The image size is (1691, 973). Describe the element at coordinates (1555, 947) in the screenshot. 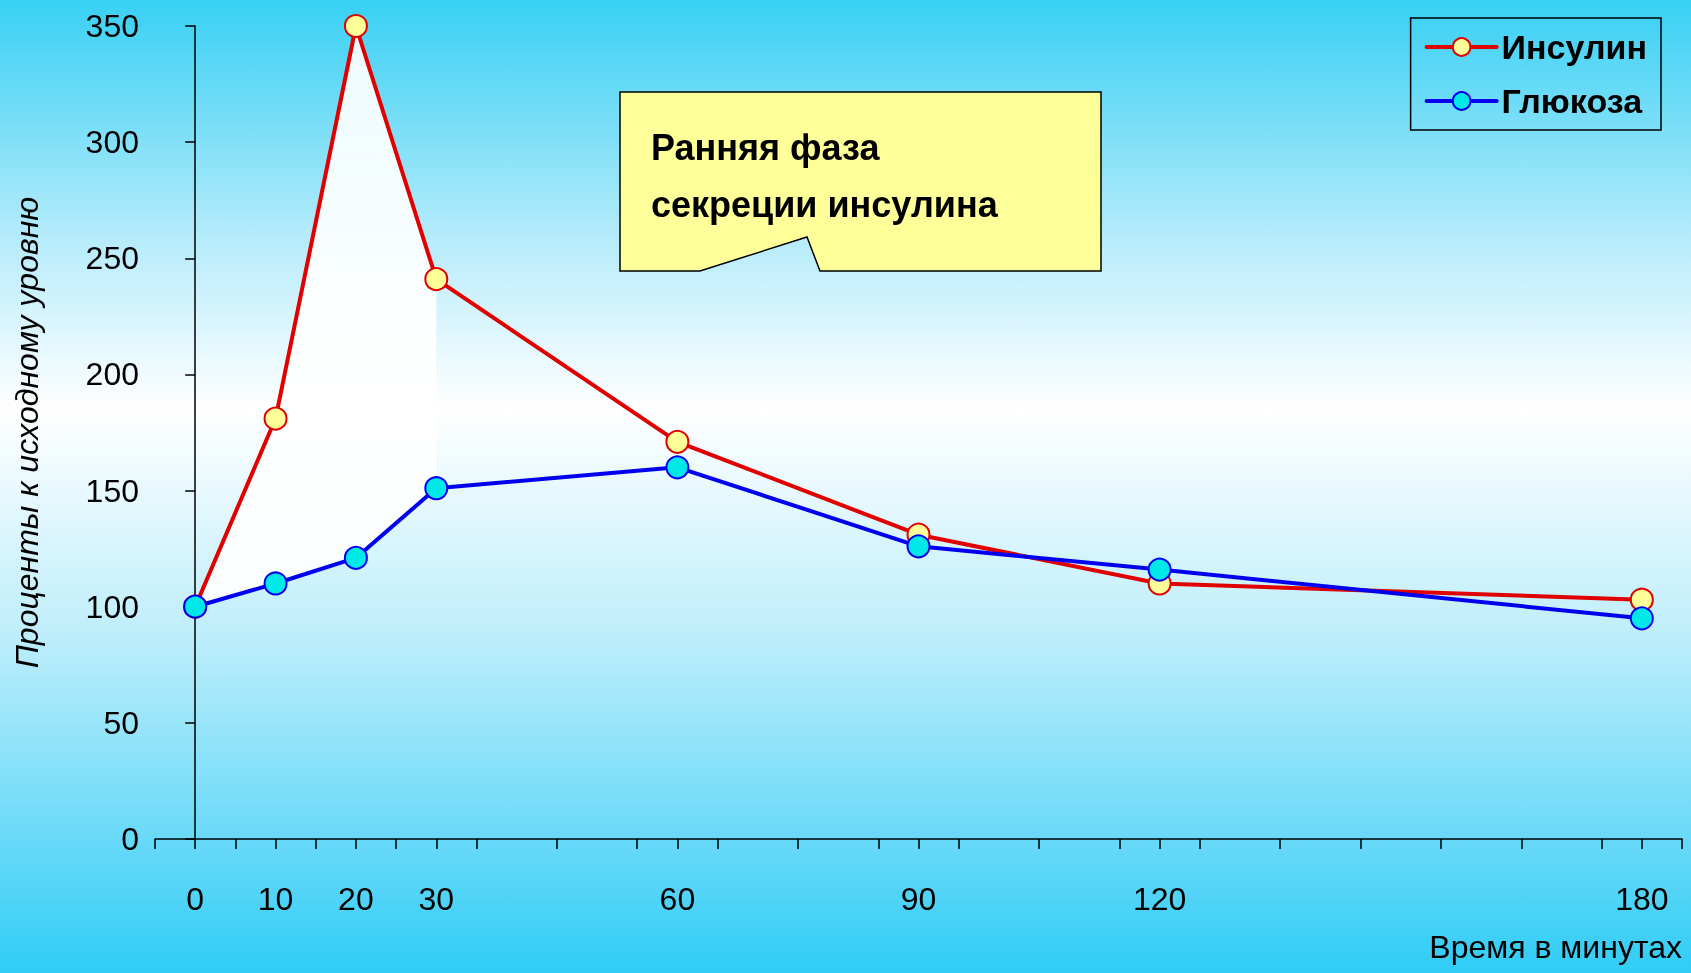

I see `x-axis-title: Время в минутах` at that location.